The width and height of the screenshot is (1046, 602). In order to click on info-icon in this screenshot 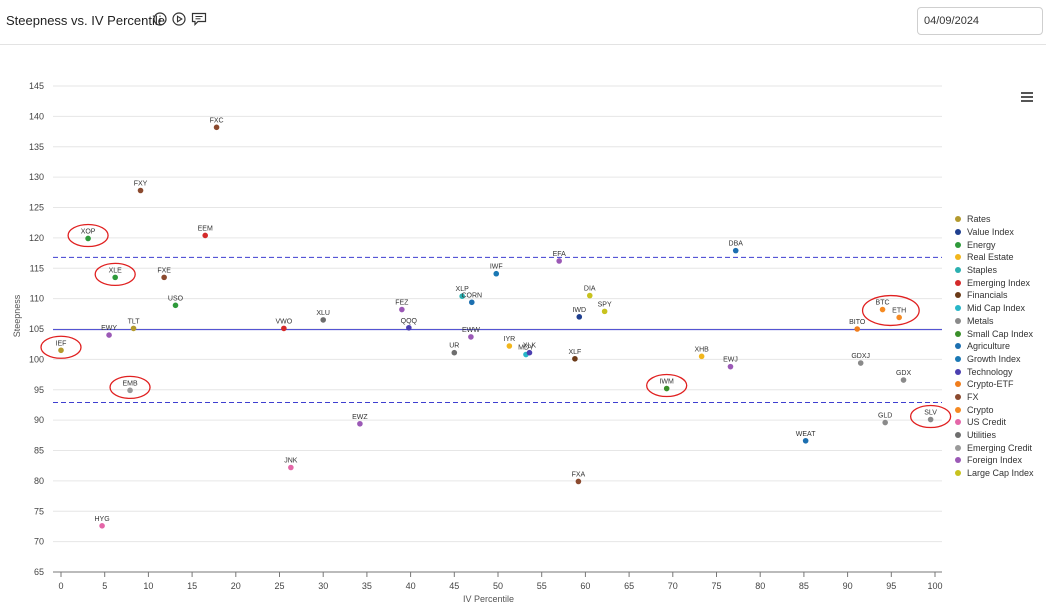, I will do `click(160, 19)`.